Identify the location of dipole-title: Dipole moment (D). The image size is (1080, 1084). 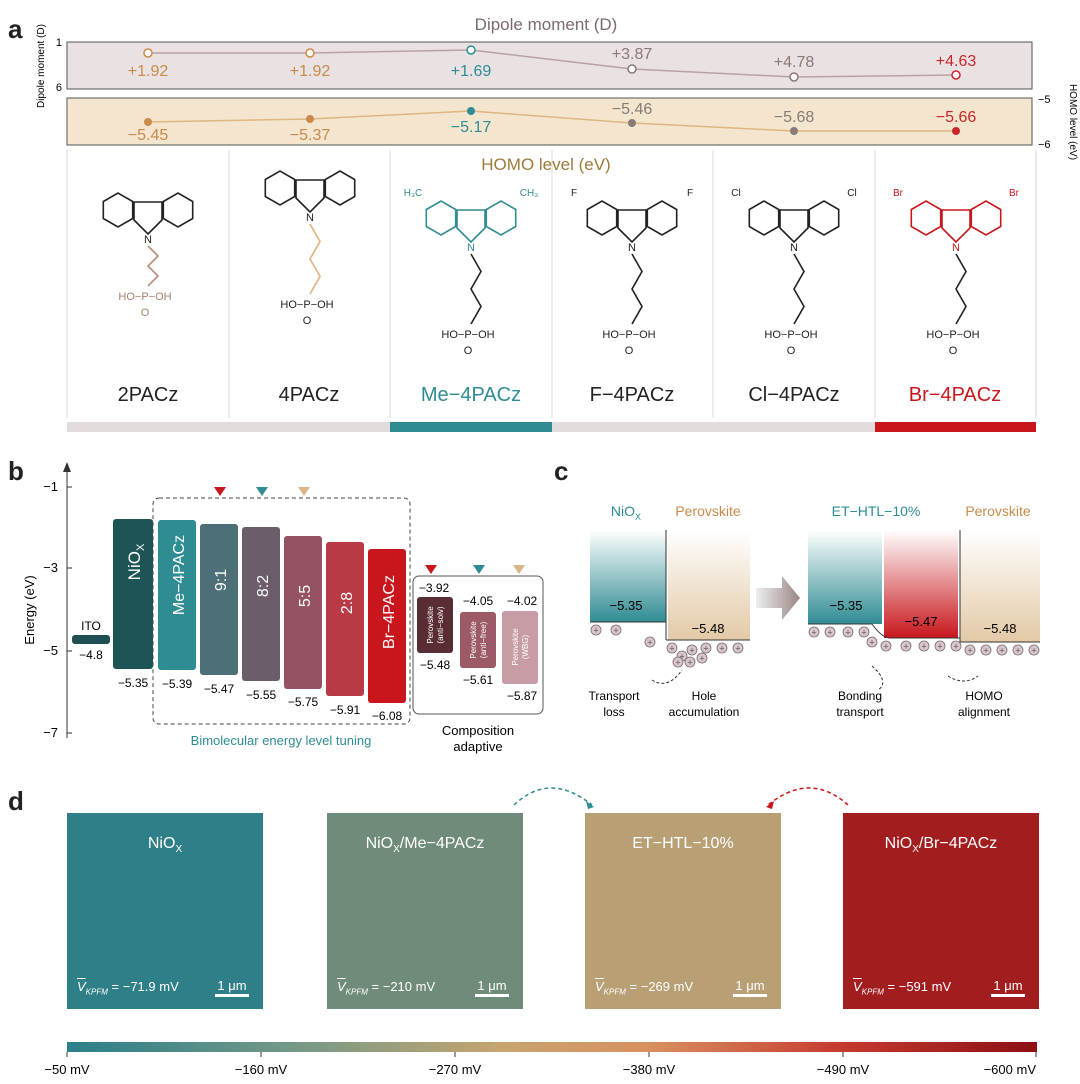
(546, 24).